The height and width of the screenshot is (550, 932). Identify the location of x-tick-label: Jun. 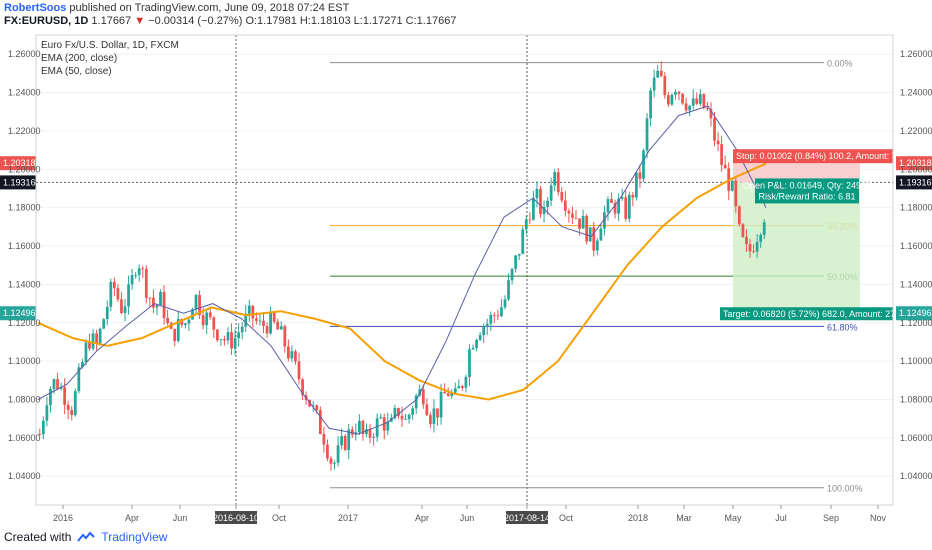
(467, 518).